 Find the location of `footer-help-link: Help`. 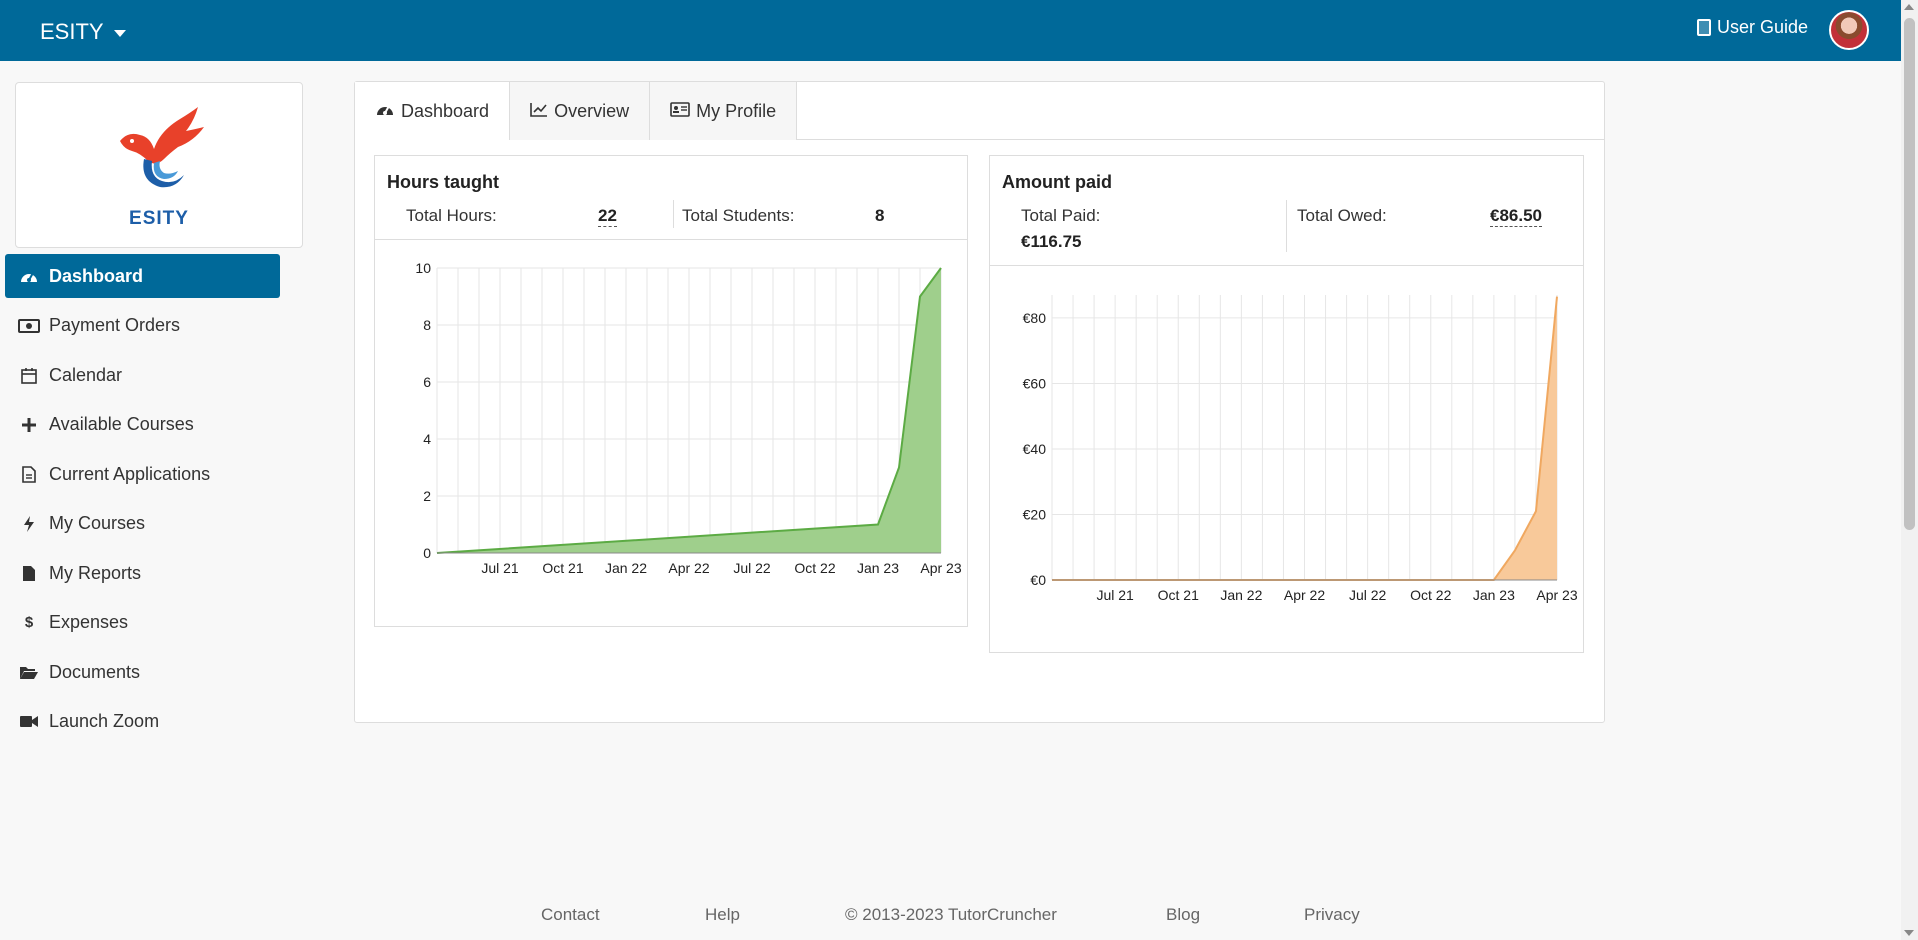

footer-help-link: Help is located at coordinates (722, 914).